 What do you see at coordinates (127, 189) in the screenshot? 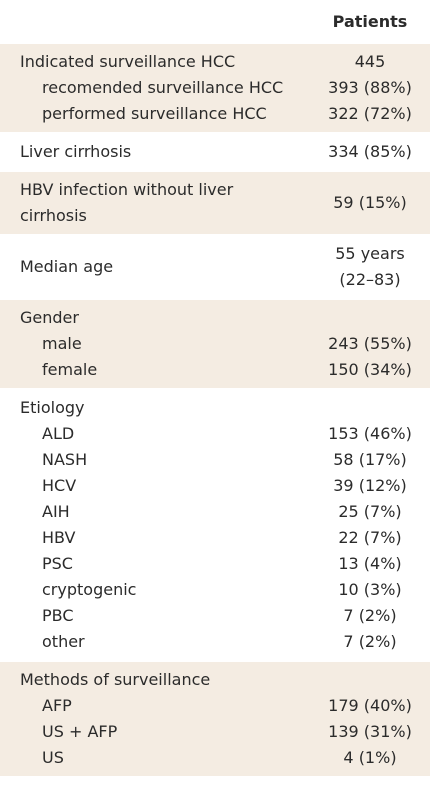
I see `row-label-line: HBV infection without liver` at bounding box center [127, 189].